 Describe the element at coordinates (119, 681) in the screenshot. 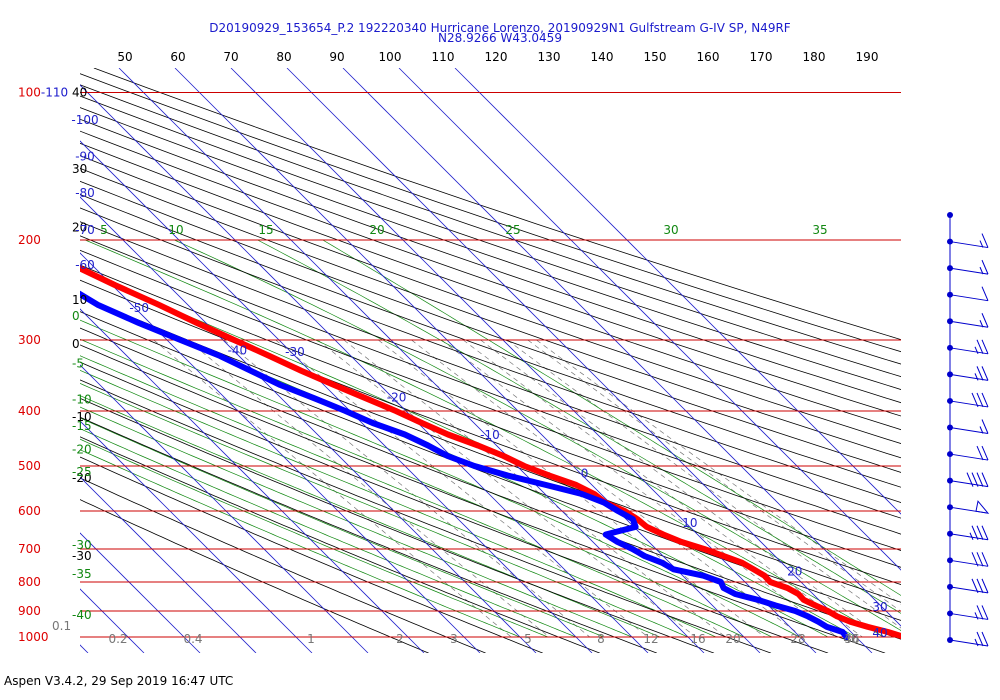

I see `footer-version: Aspen V3.4.2, 29 Sep 2019 16:47 UTC` at that location.